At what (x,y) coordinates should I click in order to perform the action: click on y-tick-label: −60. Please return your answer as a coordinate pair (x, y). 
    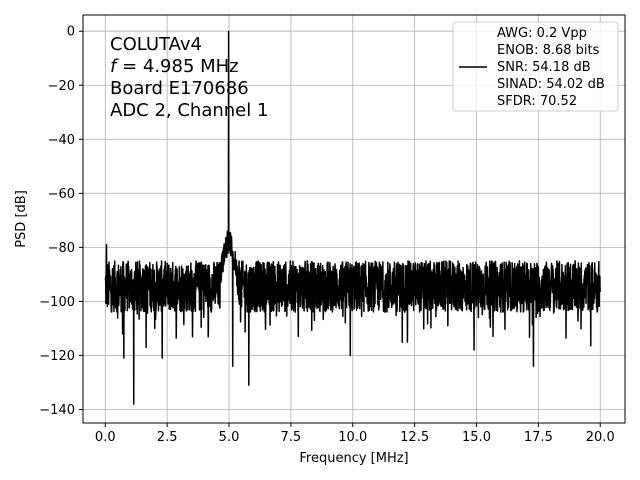
    Looking at the image, I should click on (61, 194).